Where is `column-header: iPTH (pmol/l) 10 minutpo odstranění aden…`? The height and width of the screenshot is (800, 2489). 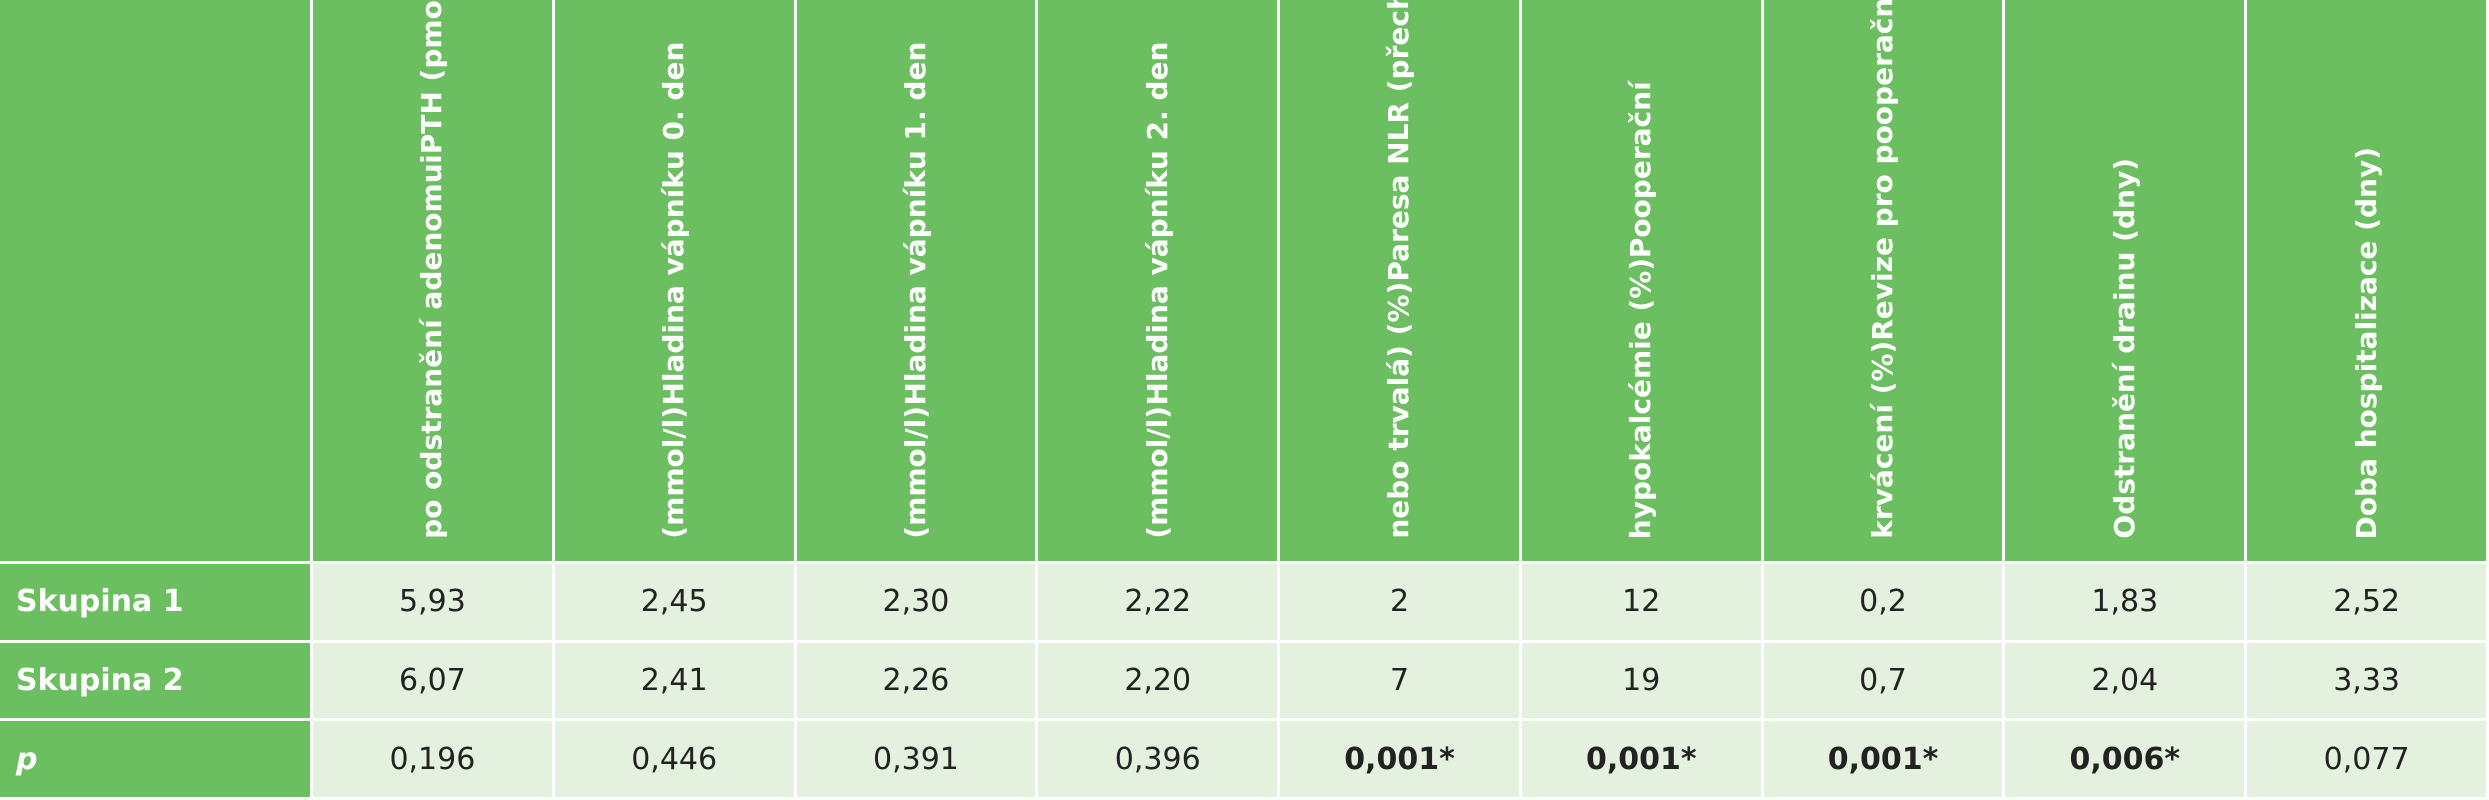
column-header: iPTH (pmol/l) 10 minutpo odstranění aden… is located at coordinates (432, 280).